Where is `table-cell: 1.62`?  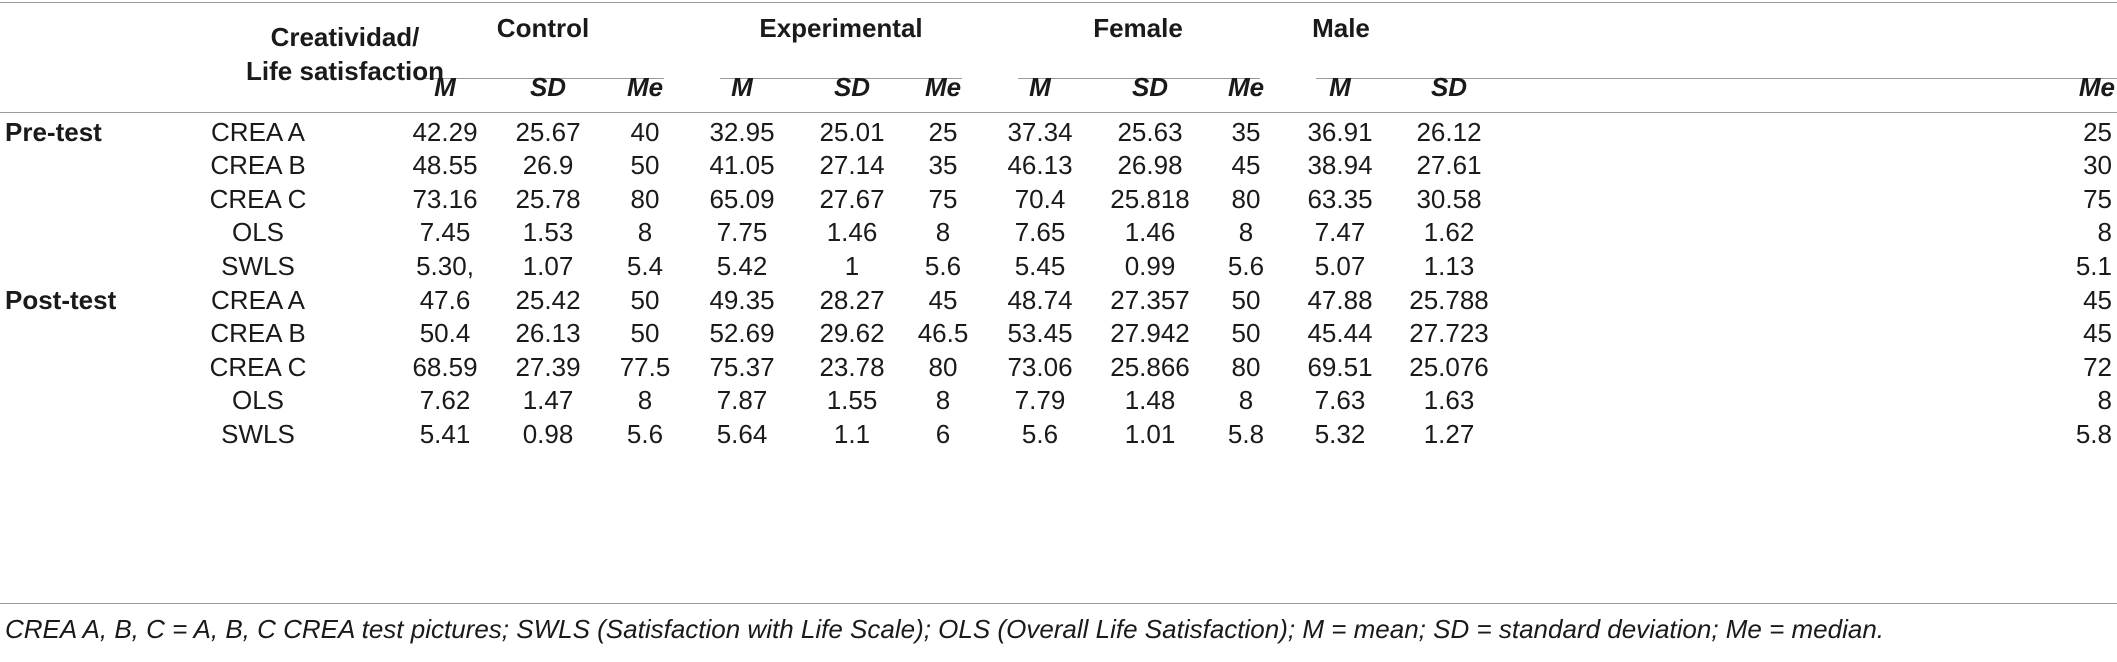
table-cell: 1.62 is located at coordinates (1449, 232).